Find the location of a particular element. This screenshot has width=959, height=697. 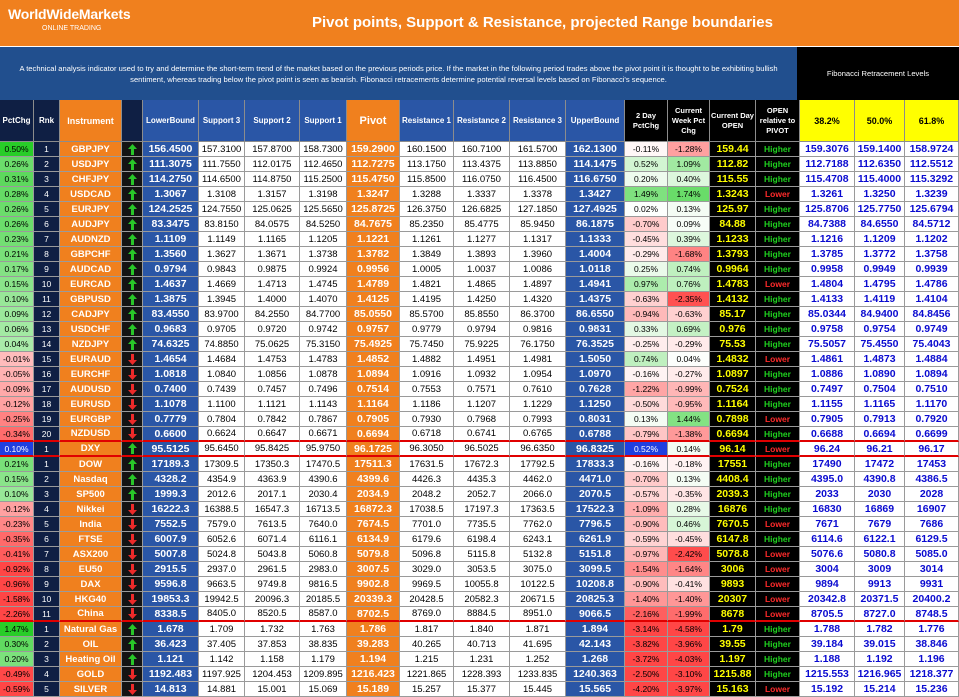

pct-chg-cell: -0.05% is located at coordinates (17, 374).